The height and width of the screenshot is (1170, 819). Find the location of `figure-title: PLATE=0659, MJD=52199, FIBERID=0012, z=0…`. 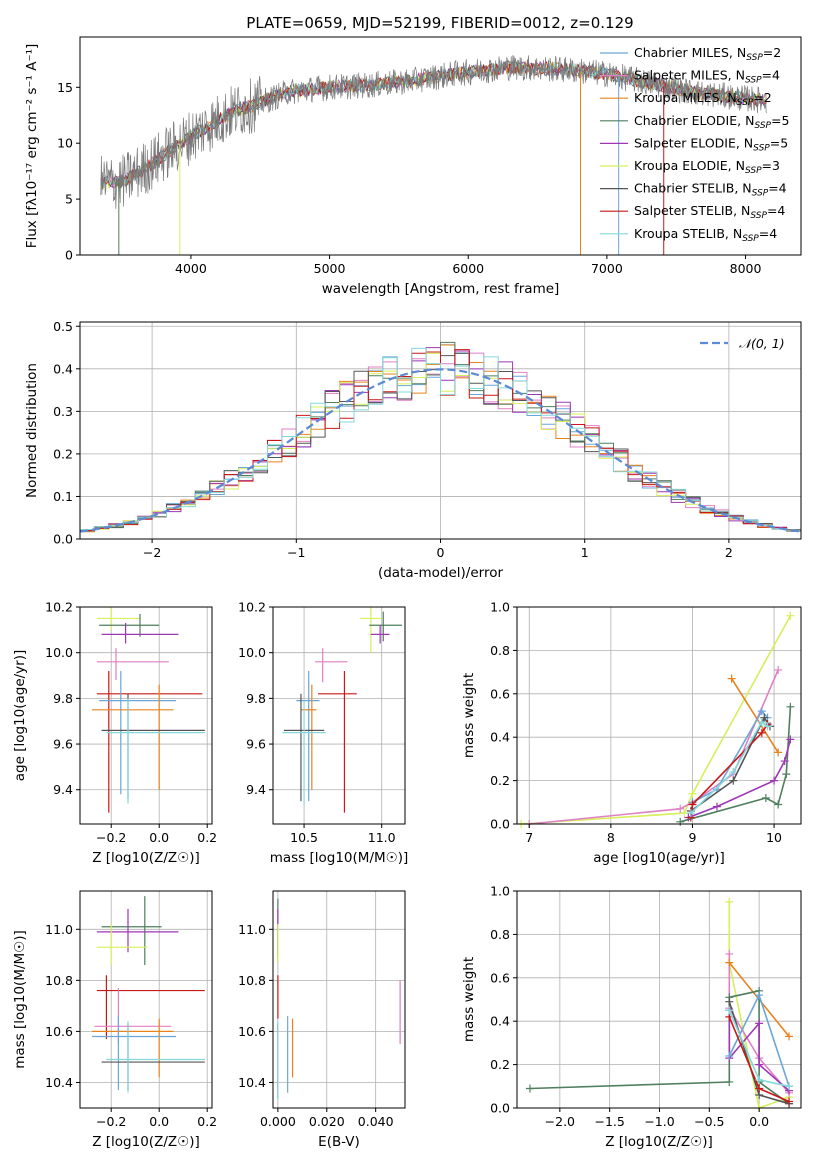

figure-title: PLATE=0659, MJD=52199, FIBERID=0012, z=0… is located at coordinates (439, 23).